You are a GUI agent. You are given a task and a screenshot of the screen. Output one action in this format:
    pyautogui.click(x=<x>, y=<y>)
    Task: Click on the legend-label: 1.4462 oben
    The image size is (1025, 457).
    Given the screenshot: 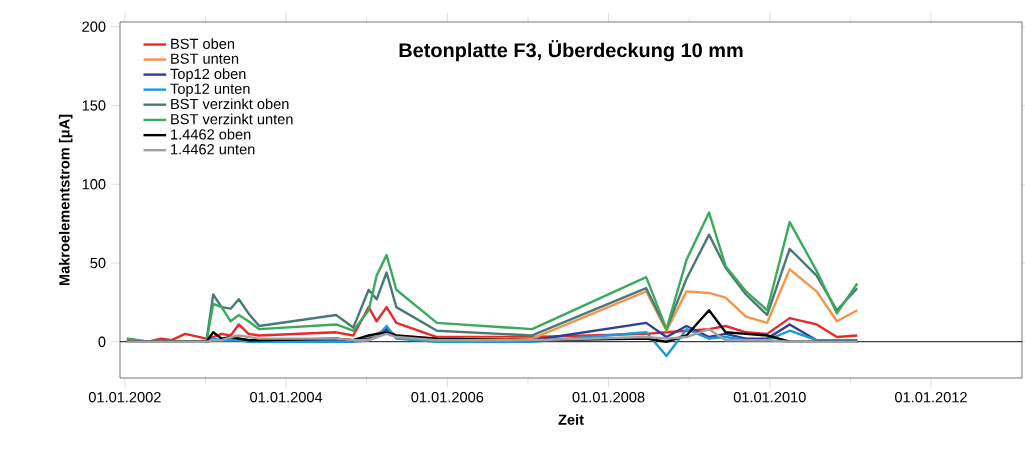 What is the action you would take?
    pyautogui.click(x=211, y=134)
    